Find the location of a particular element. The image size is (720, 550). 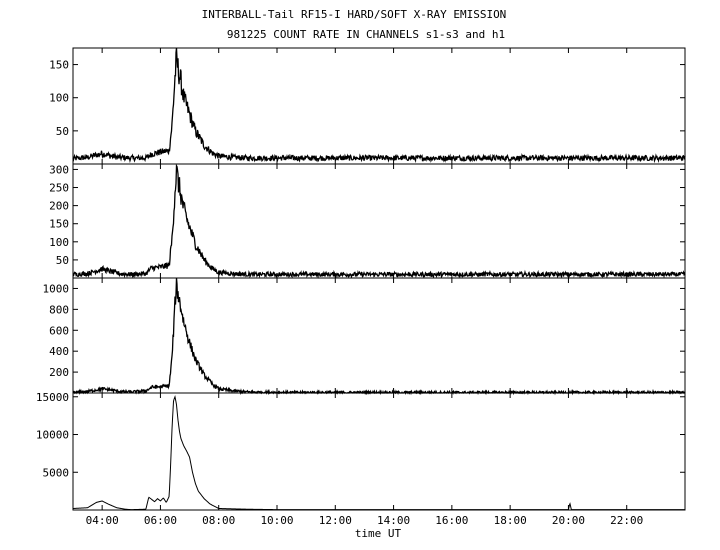

y-tick-label: 10000 is located at coordinates (52, 435).